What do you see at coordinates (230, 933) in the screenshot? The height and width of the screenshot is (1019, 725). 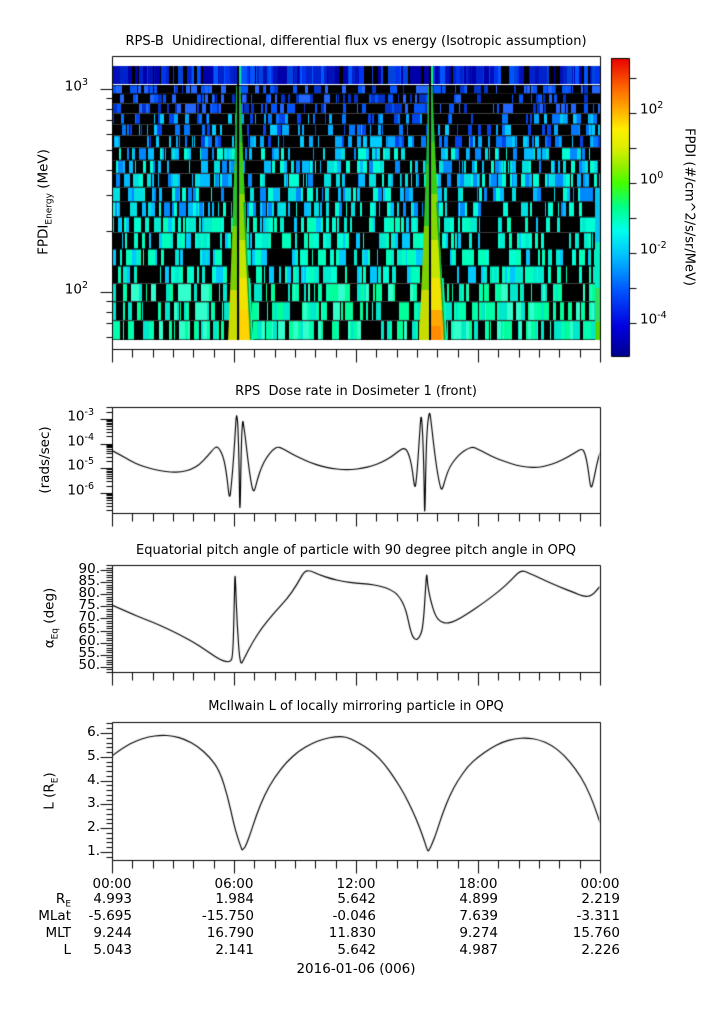 I see `table-cell: 16.790` at bounding box center [230, 933].